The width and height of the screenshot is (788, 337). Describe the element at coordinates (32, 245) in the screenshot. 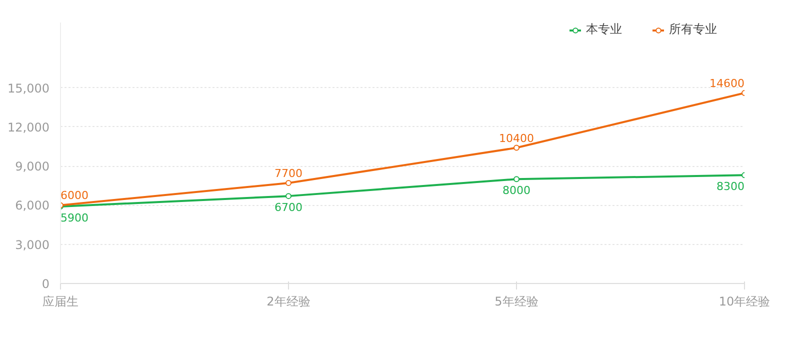

I see `y-tick-label: 3,000` at that location.